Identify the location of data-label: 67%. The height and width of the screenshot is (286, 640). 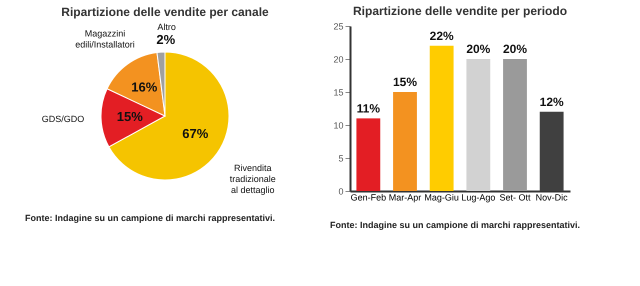
(195, 133).